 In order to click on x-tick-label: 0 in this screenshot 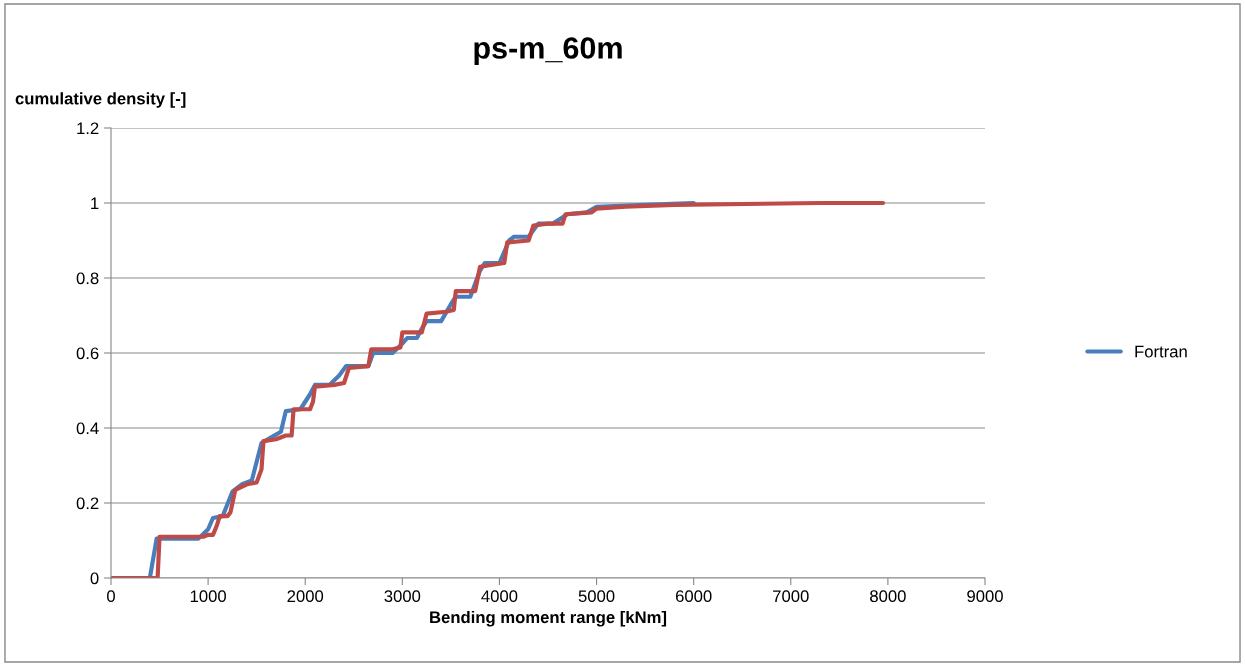, I will do `click(111, 596)`.